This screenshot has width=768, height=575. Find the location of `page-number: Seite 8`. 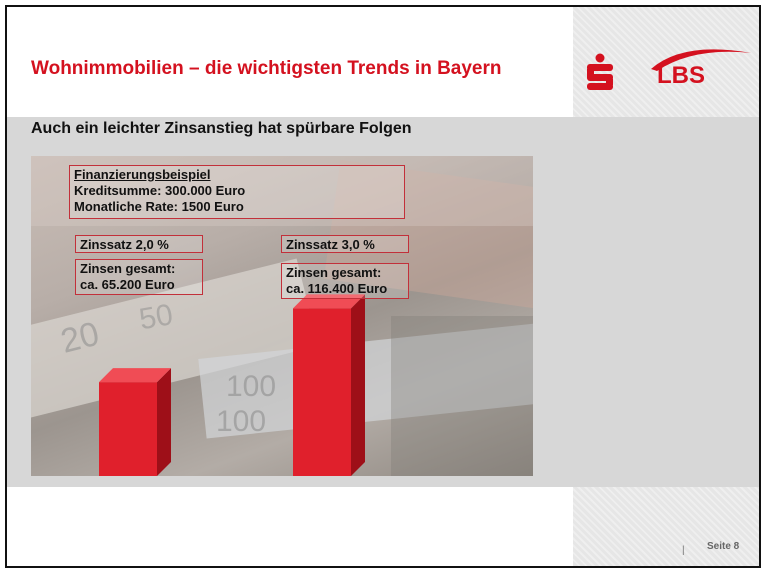

page-number: Seite 8 is located at coordinates (723, 546).